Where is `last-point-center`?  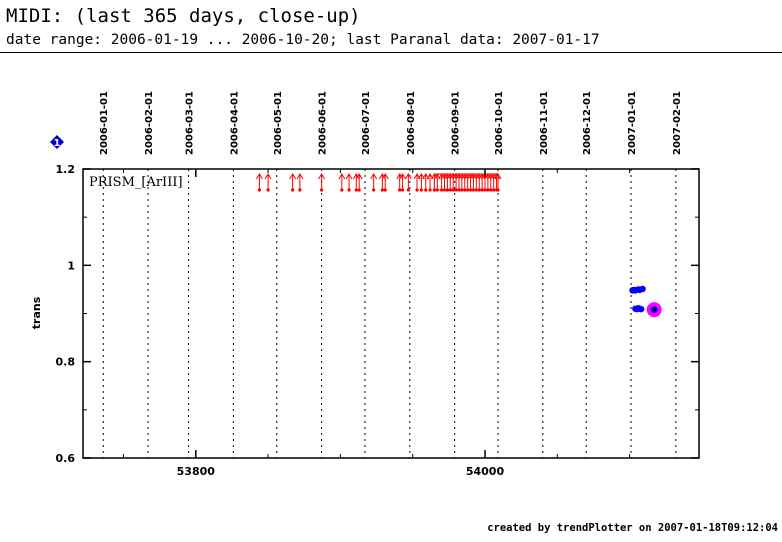 last-point-center is located at coordinates (654, 310).